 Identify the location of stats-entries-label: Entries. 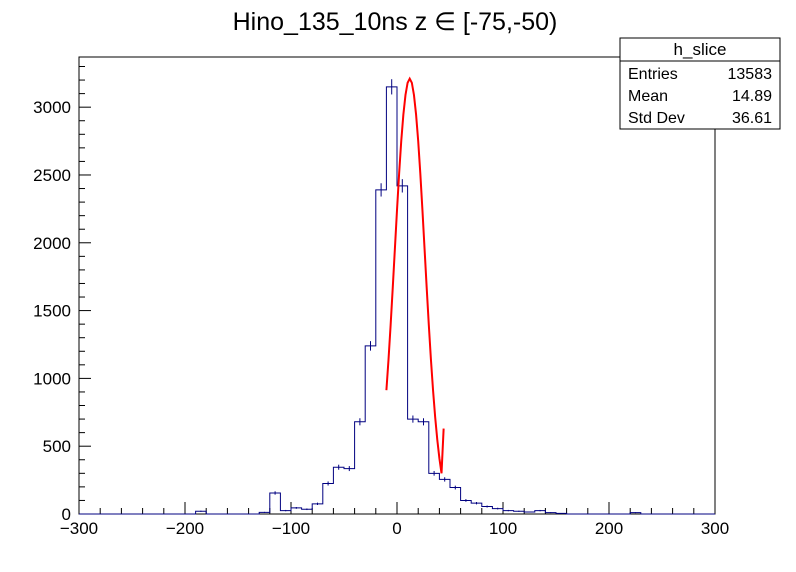
(653, 74).